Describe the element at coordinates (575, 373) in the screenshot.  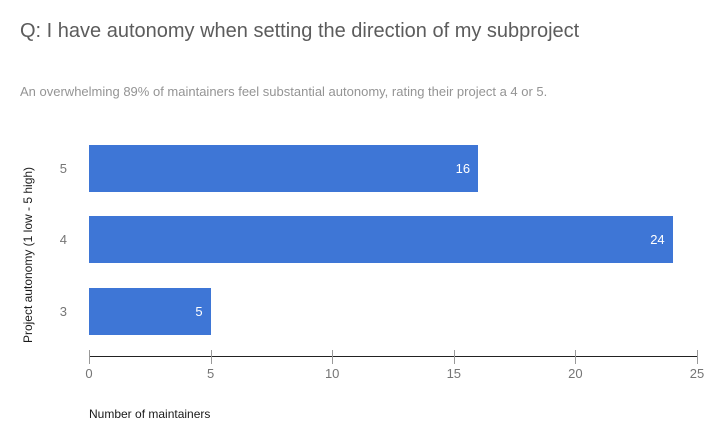
I see `x-tick-label: 20` at that location.